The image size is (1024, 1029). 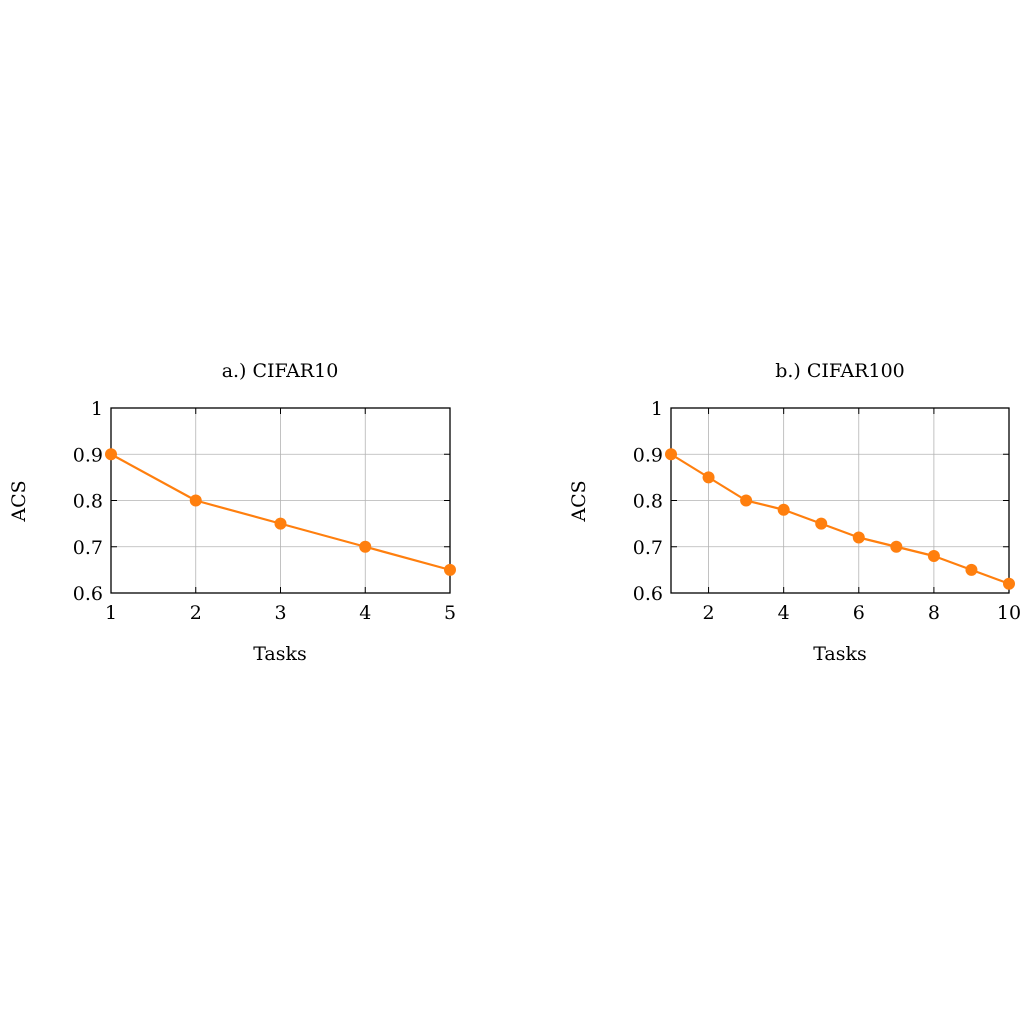 What do you see at coordinates (280, 613) in the screenshot?
I see `x-tick-label: 3` at bounding box center [280, 613].